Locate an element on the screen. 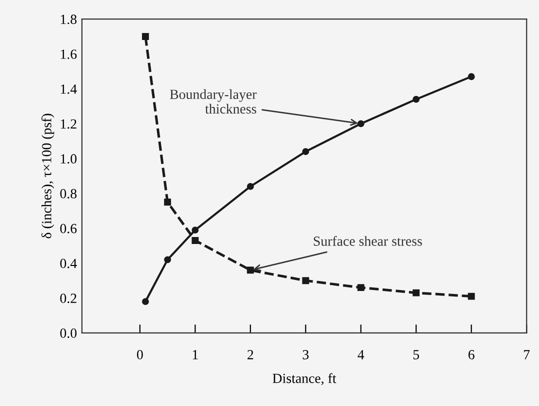  y-tick-label: 1.0 is located at coordinates (68, 159).